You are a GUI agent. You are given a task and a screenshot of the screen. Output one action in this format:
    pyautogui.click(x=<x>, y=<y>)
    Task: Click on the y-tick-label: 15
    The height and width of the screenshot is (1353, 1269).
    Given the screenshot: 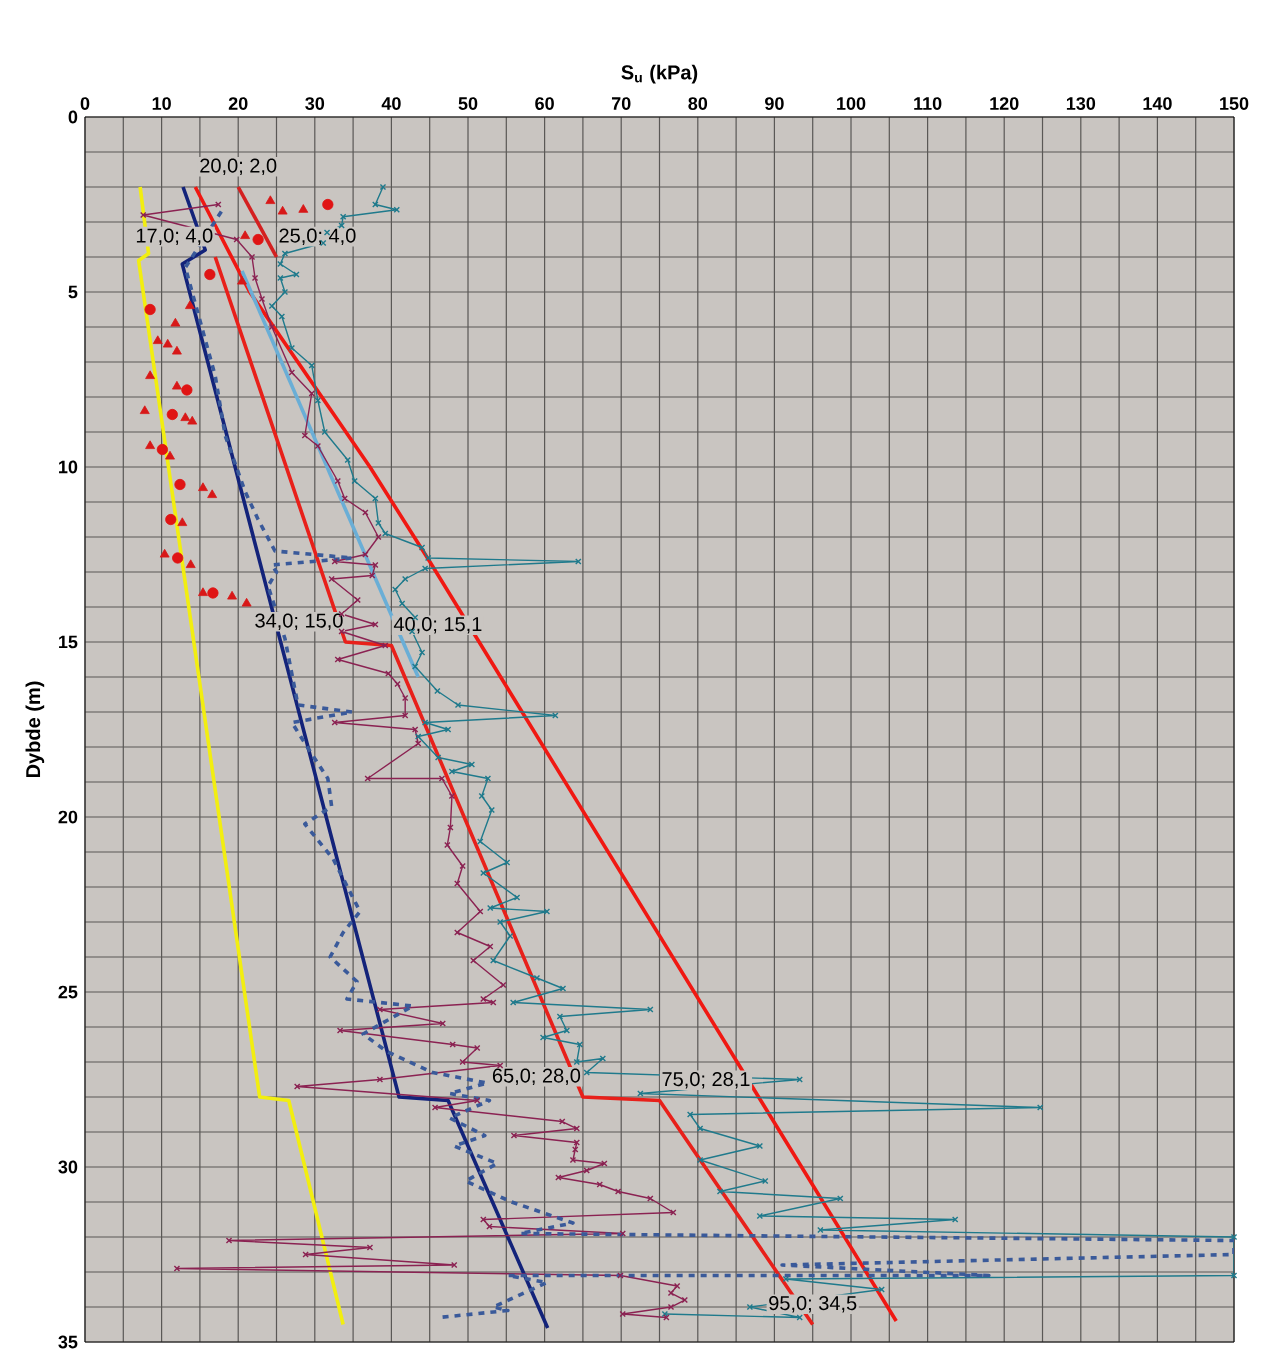 What is the action you would take?
    pyautogui.click(x=68, y=642)
    